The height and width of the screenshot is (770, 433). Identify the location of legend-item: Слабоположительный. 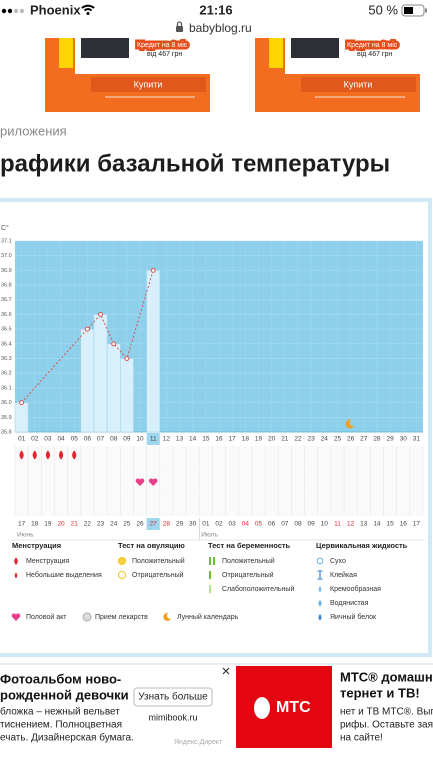
(258, 589).